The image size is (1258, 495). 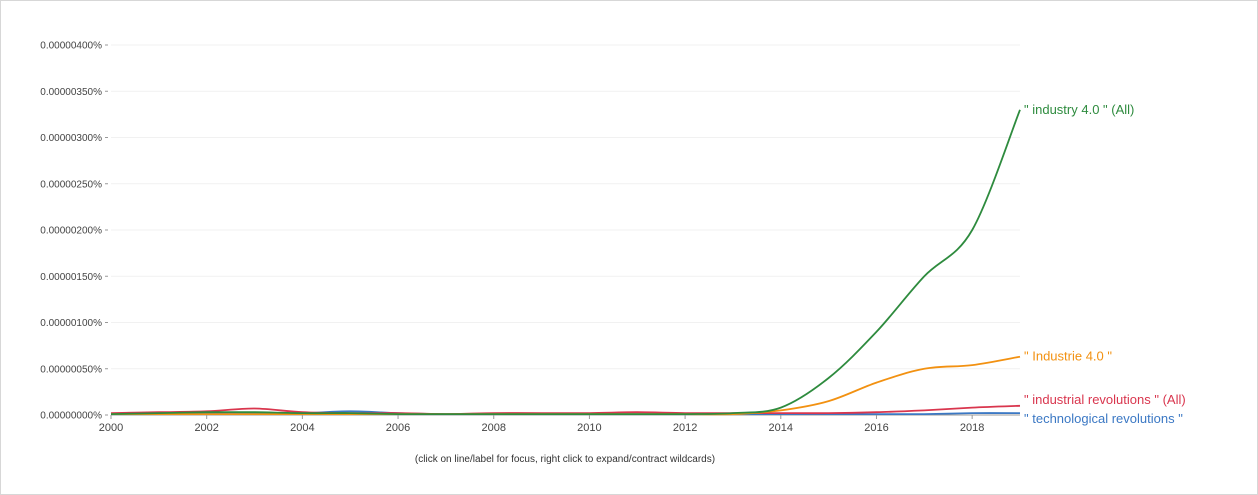 I want to click on x-tick-label: 2004, so click(x=302, y=428).